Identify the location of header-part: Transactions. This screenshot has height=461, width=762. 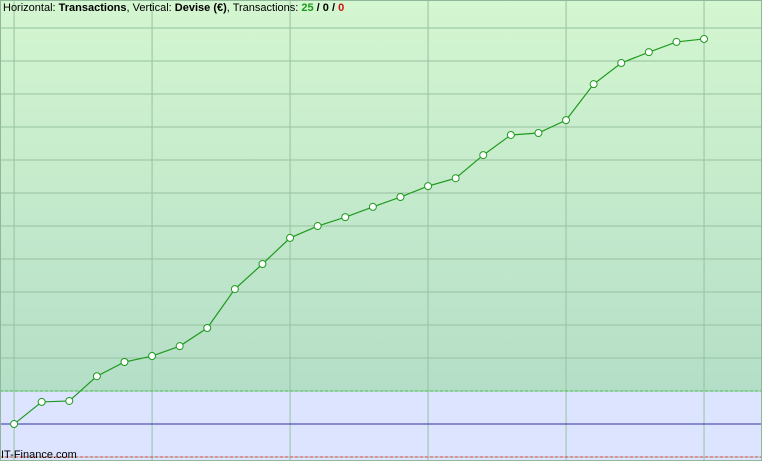
(93, 8).